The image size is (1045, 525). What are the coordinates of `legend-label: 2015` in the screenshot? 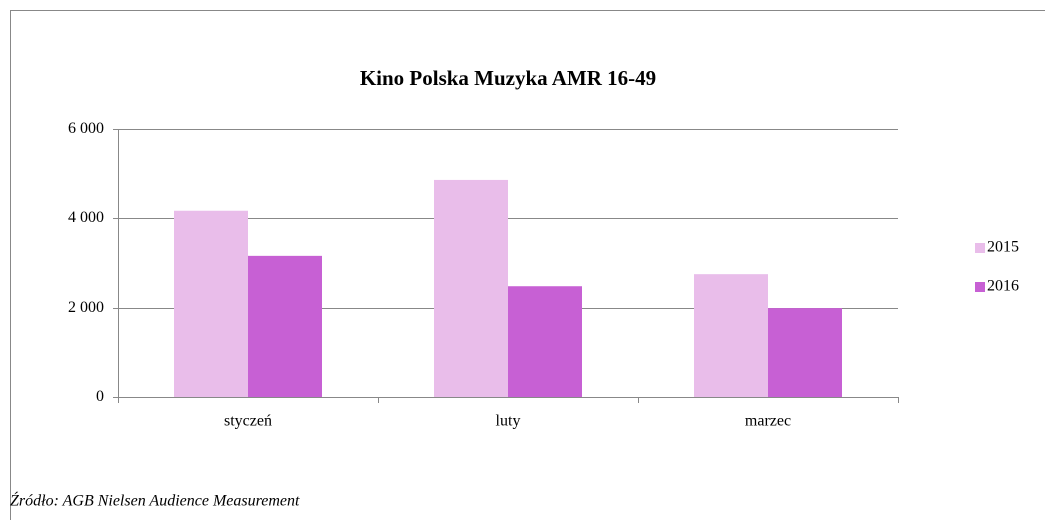 It's located at (1003, 247).